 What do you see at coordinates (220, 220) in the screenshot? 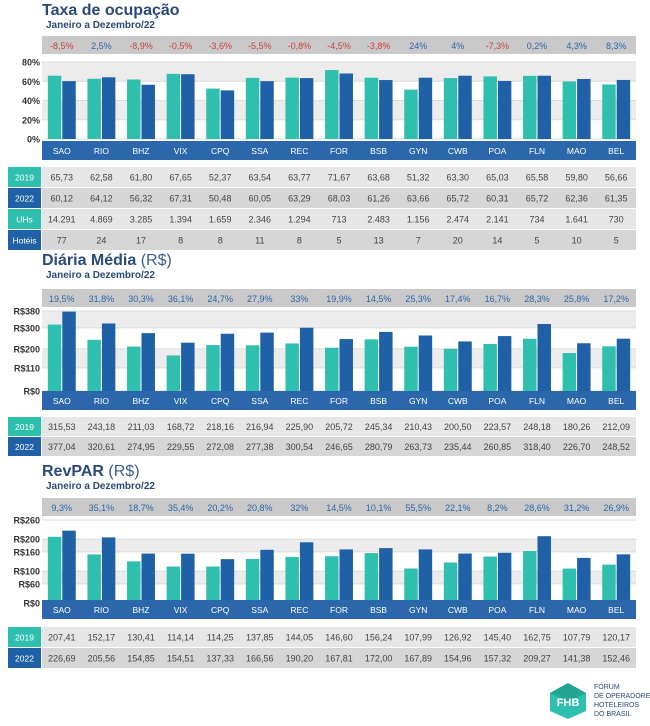
I see `table-cell: 1.659` at bounding box center [220, 220].